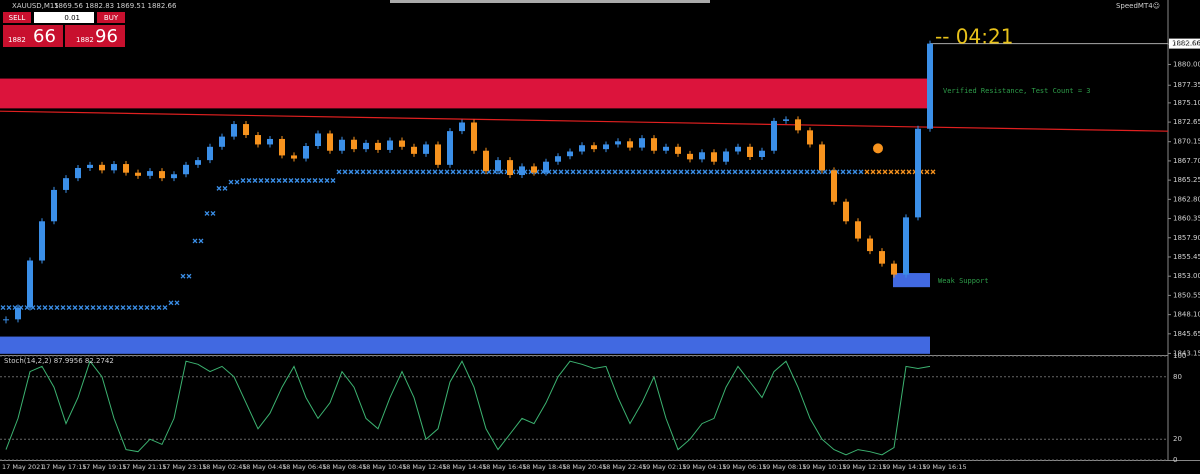 The width and height of the screenshot is (1200, 474). What do you see at coordinates (963, 281) in the screenshot?
I see `support-label: Weak Support` at bounding box center [963, 281].